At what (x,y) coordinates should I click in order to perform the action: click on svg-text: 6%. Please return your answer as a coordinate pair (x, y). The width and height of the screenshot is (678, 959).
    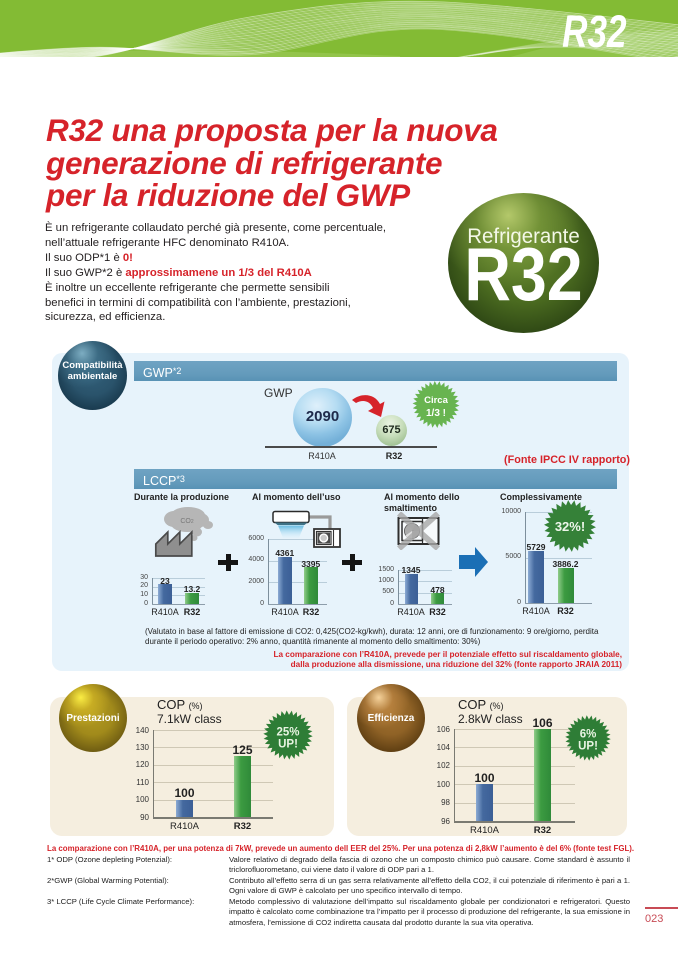
    Looking at the image, I should click on (588, 735).